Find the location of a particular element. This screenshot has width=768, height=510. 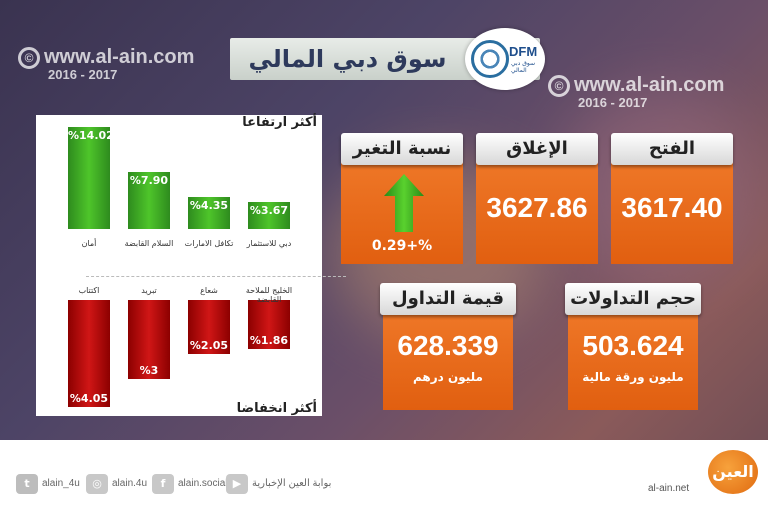

logo-subtext: سوق دبي المالي is located at coordinates (523, 67).